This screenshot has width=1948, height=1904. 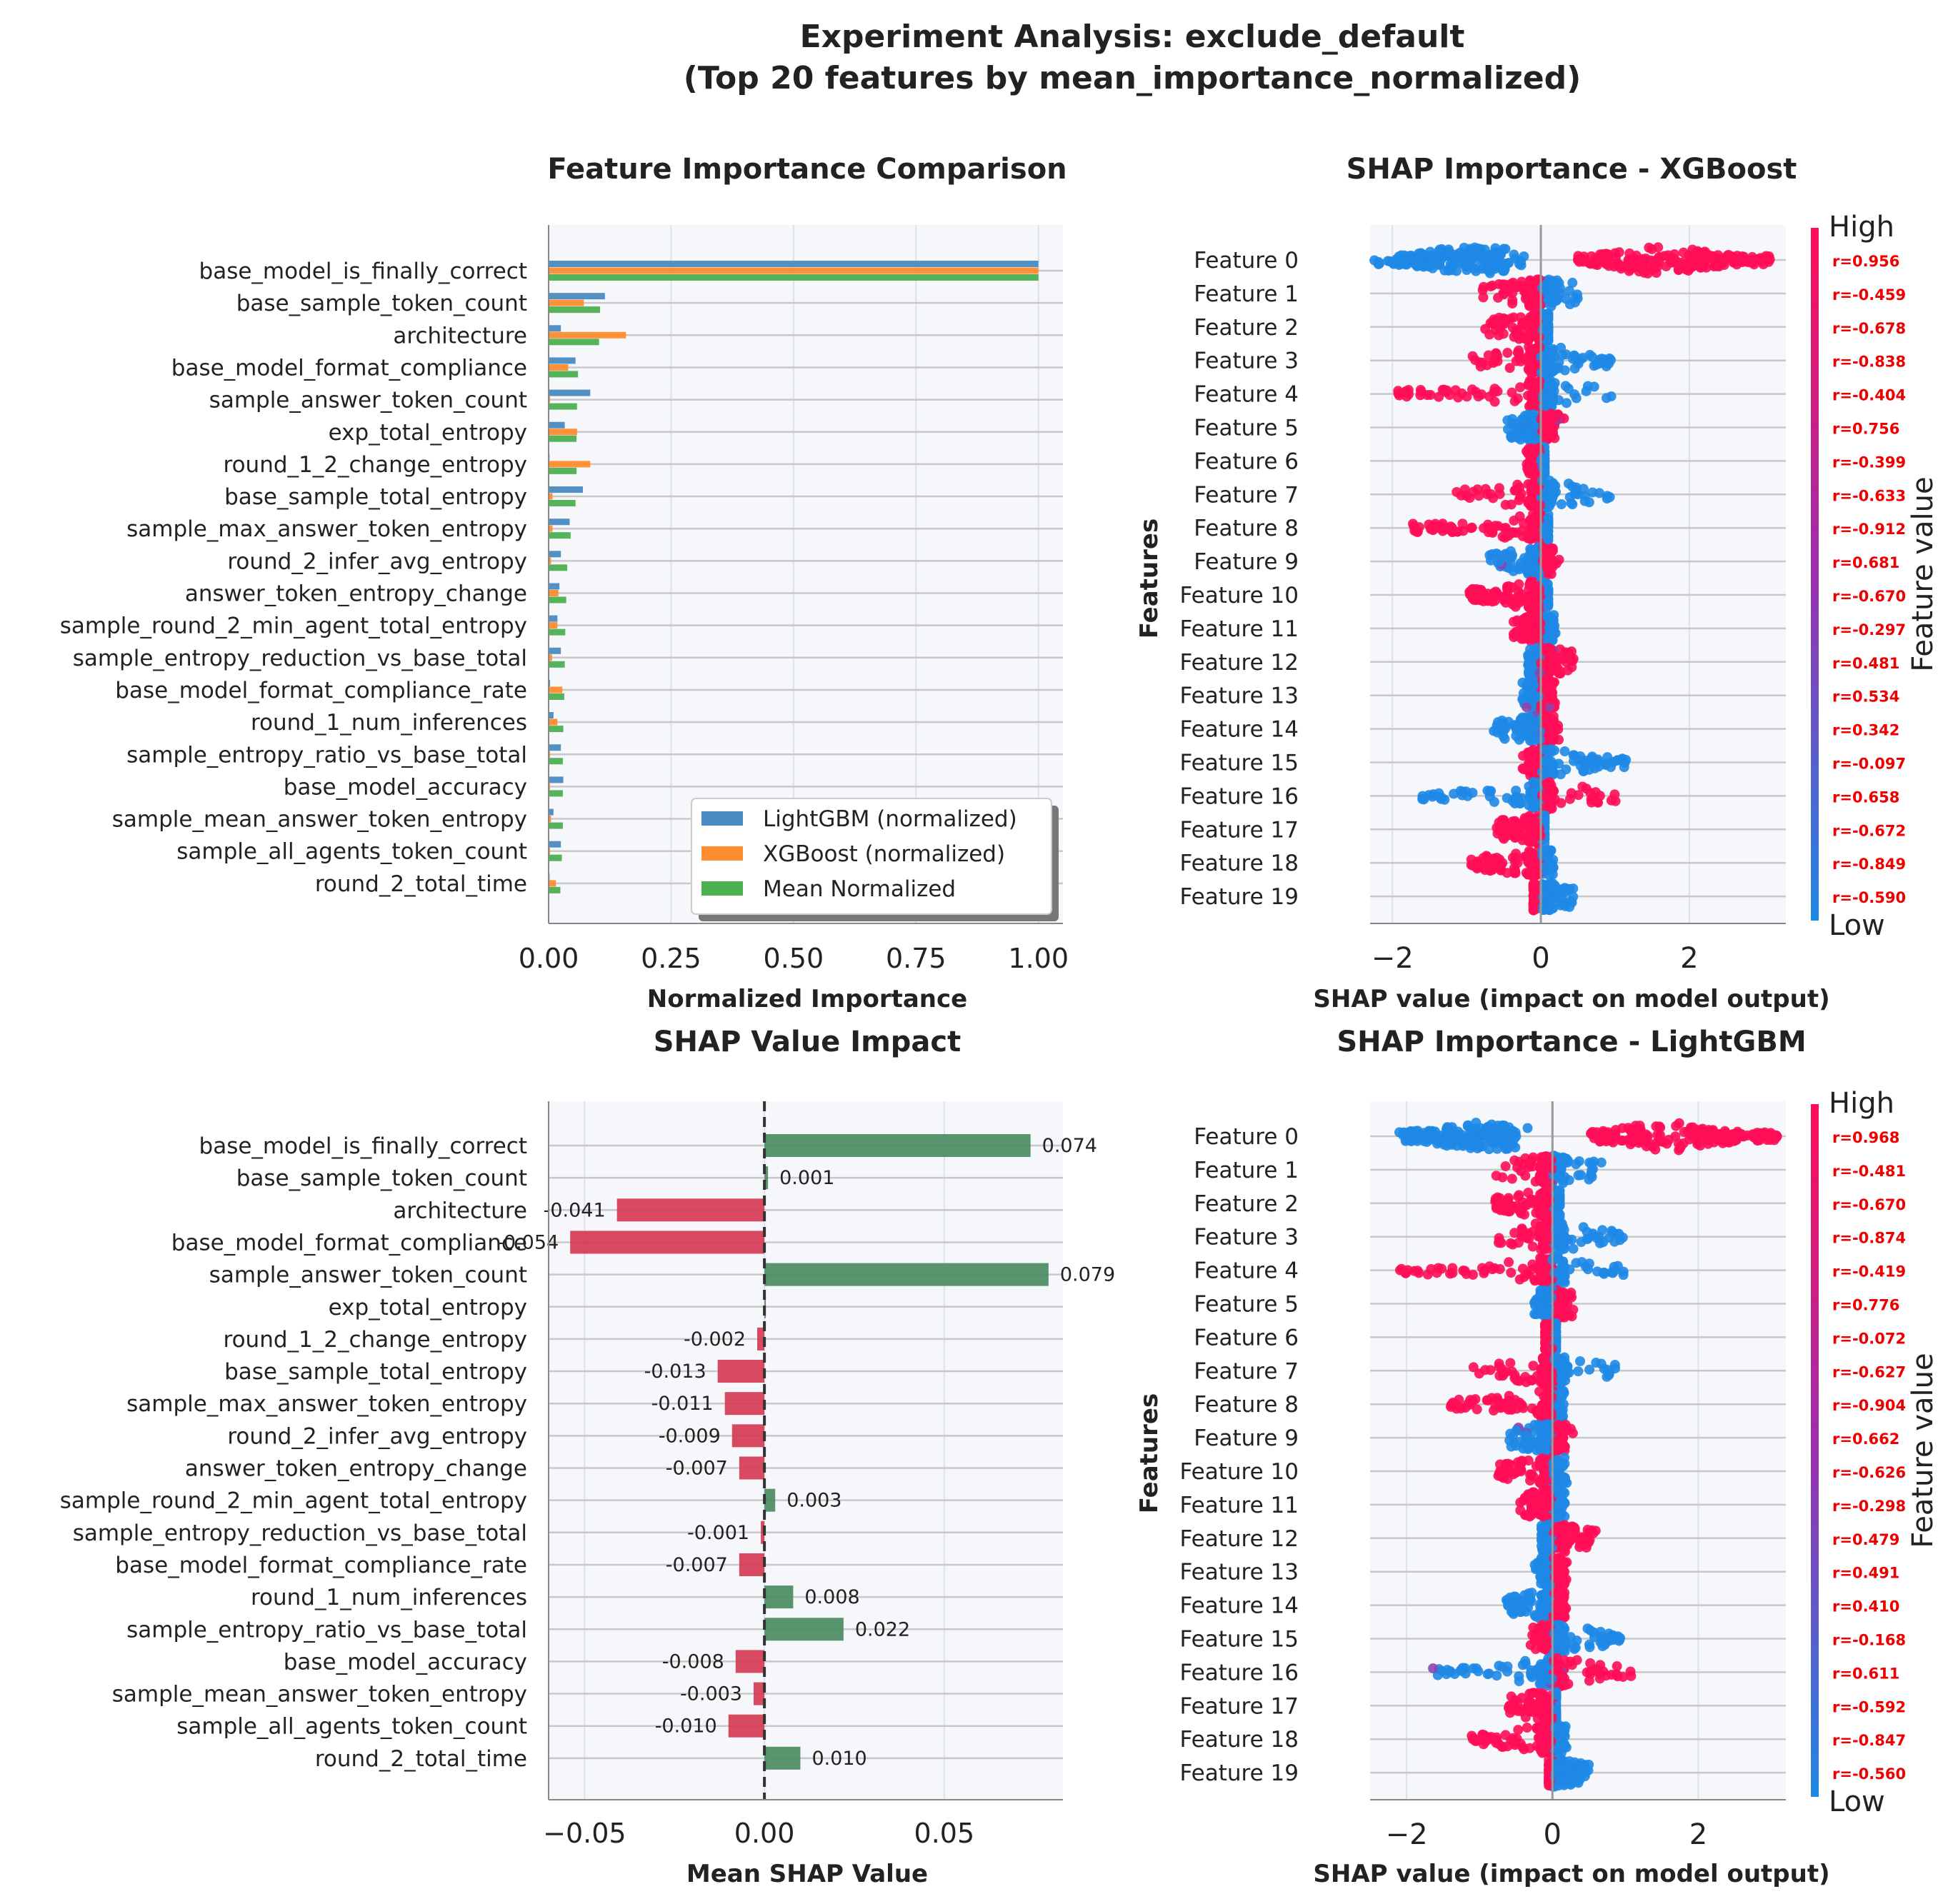 I want to click on bar-negative, so click(x=746, y=1726).